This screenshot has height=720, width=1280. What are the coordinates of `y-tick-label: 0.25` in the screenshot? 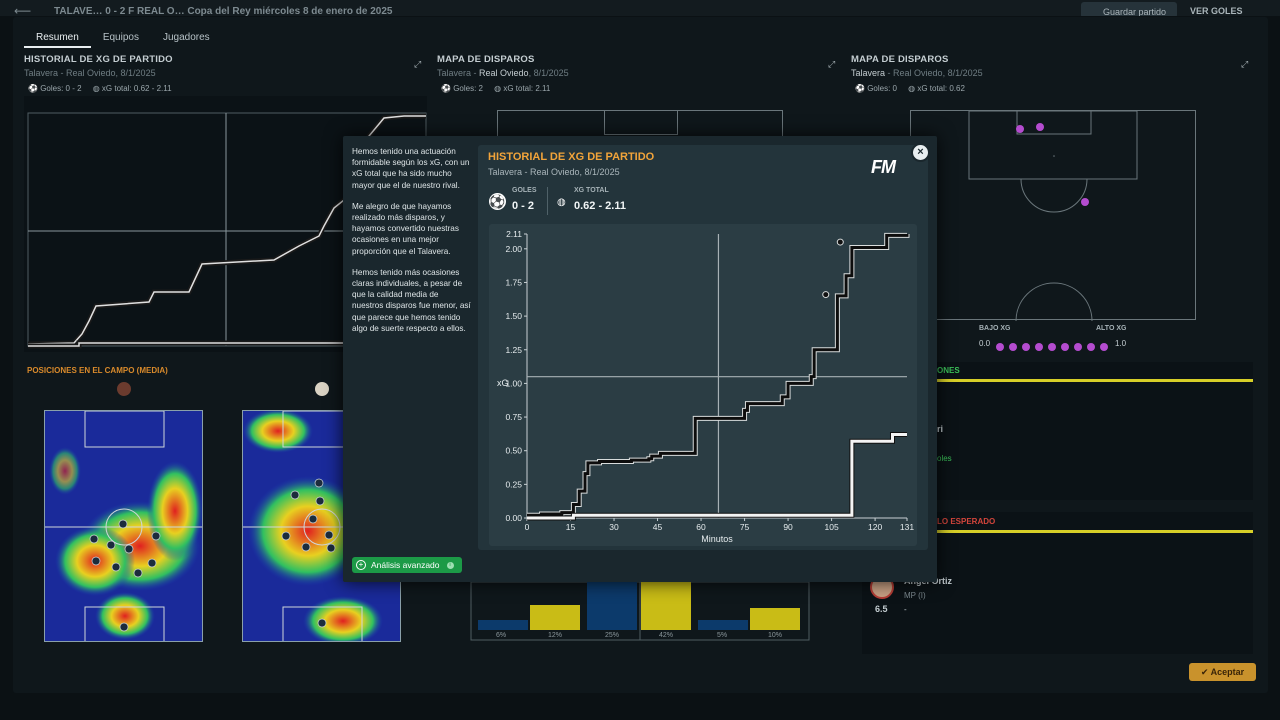 It's located at (513, 484).